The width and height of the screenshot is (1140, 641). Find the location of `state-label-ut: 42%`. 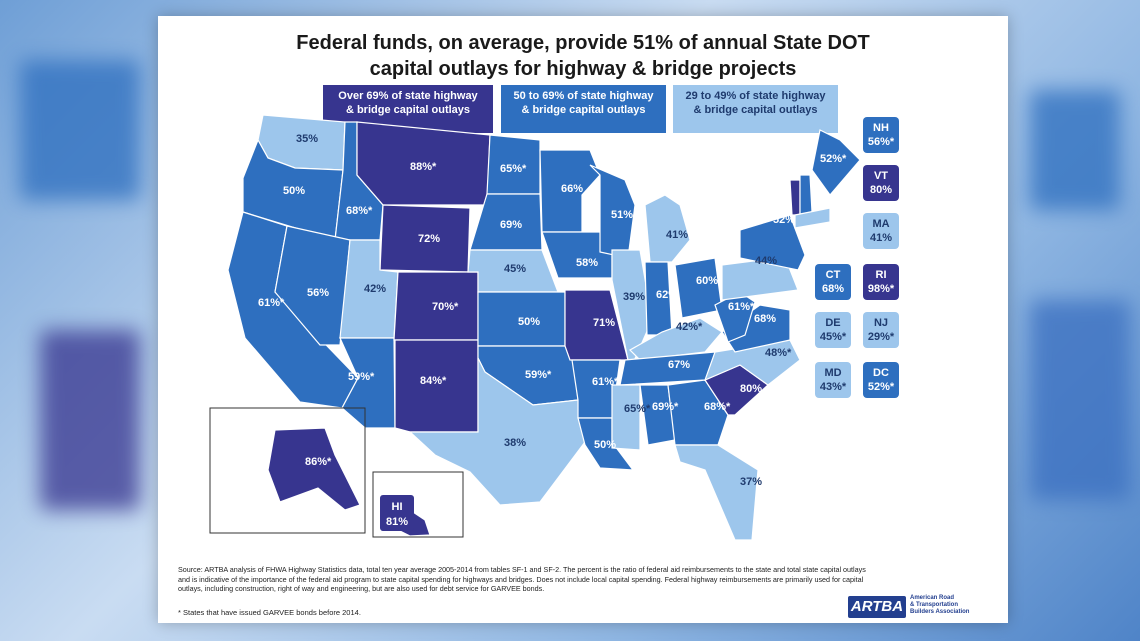

state-label-ut: 42% is located at coordinates (375, 289).